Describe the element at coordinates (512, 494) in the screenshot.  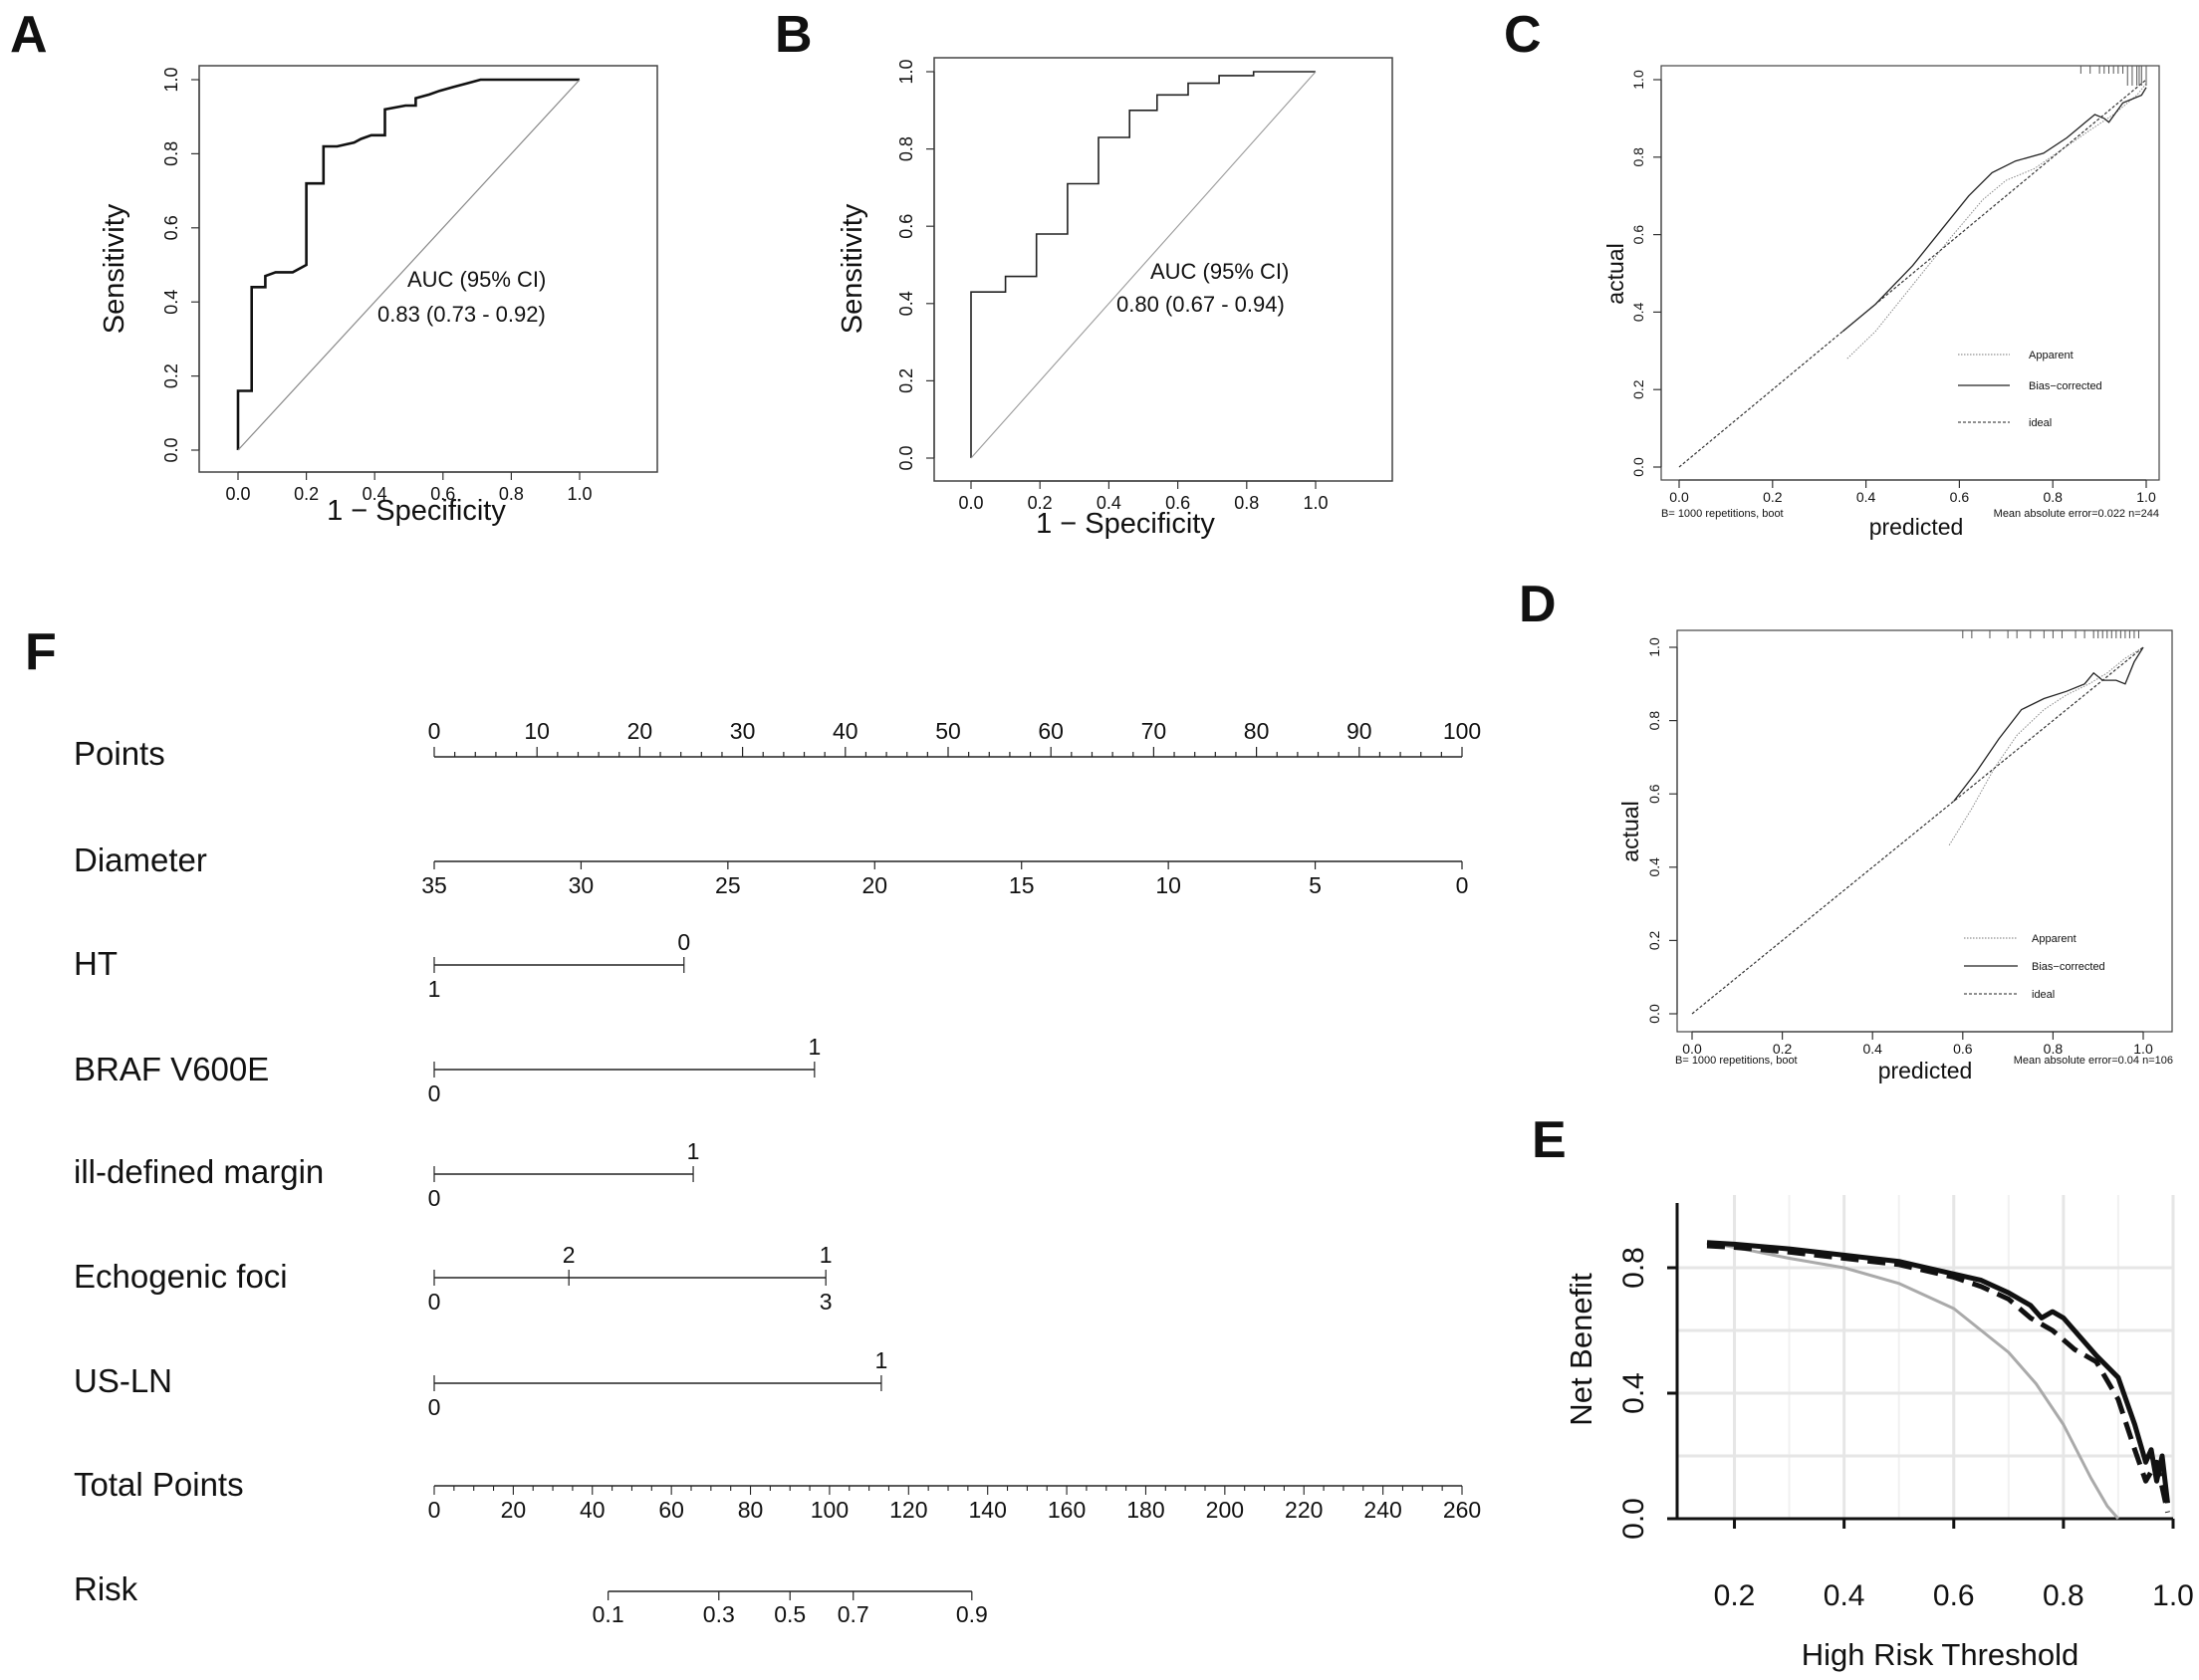
I see `x-tick-label: 0.8` at that location.